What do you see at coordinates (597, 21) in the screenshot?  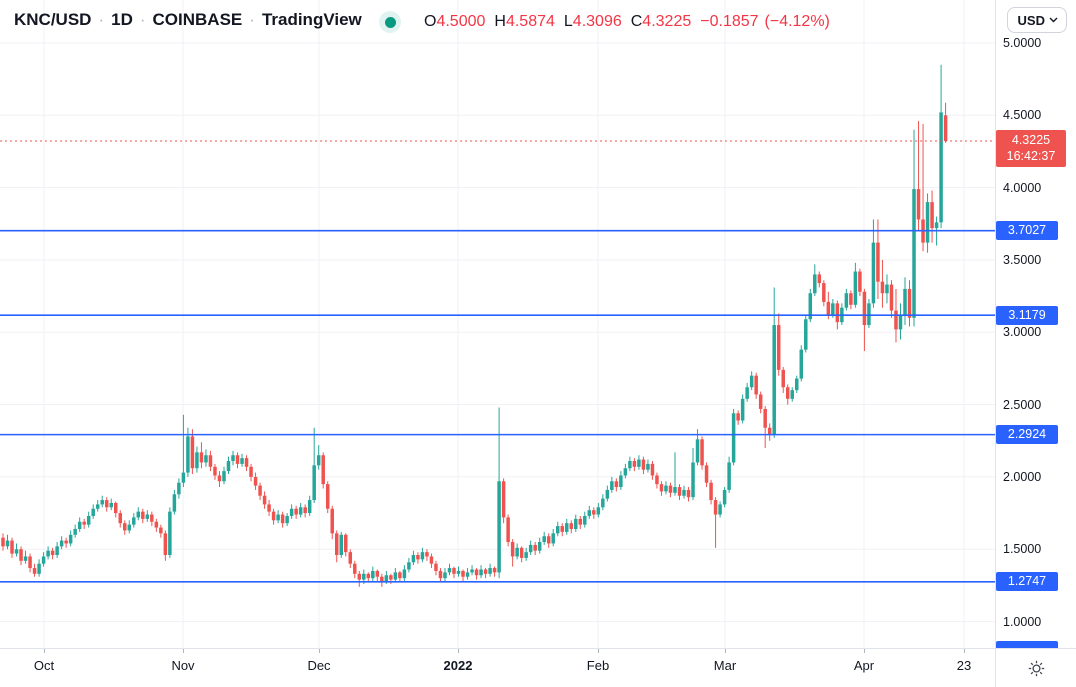 I see `low-value: 4.3096` at bounding box center [597, 21].